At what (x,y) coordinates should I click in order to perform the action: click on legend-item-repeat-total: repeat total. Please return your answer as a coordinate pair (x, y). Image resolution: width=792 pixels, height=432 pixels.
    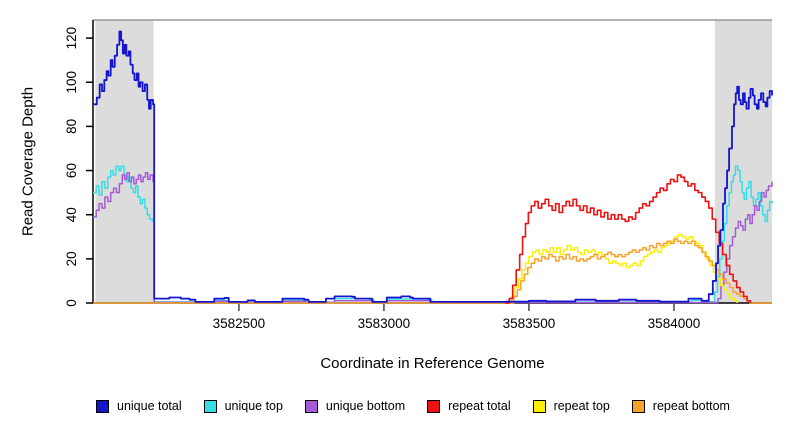
    Looking at the image, I should click on (469, 406).